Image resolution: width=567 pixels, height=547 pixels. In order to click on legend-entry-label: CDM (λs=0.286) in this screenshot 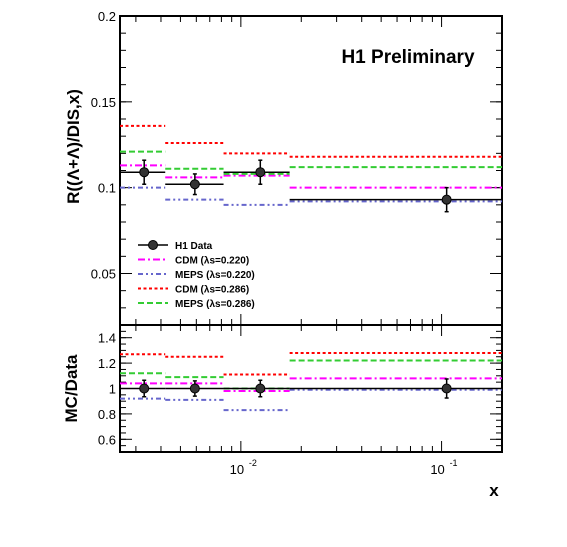, I will do `click(212, 290)`.